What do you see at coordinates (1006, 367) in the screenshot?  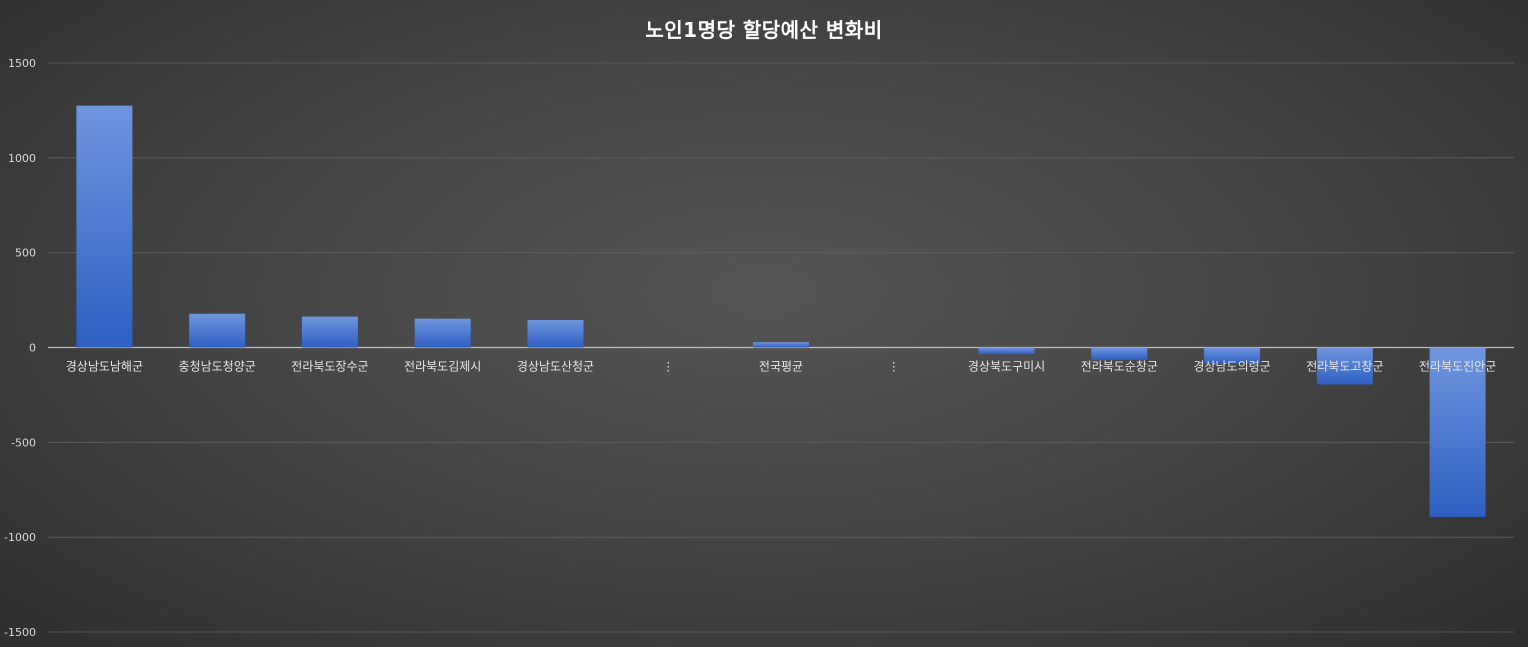 I see `x-category-label: 경상북도구미시` at bounding box center [1006, 367].